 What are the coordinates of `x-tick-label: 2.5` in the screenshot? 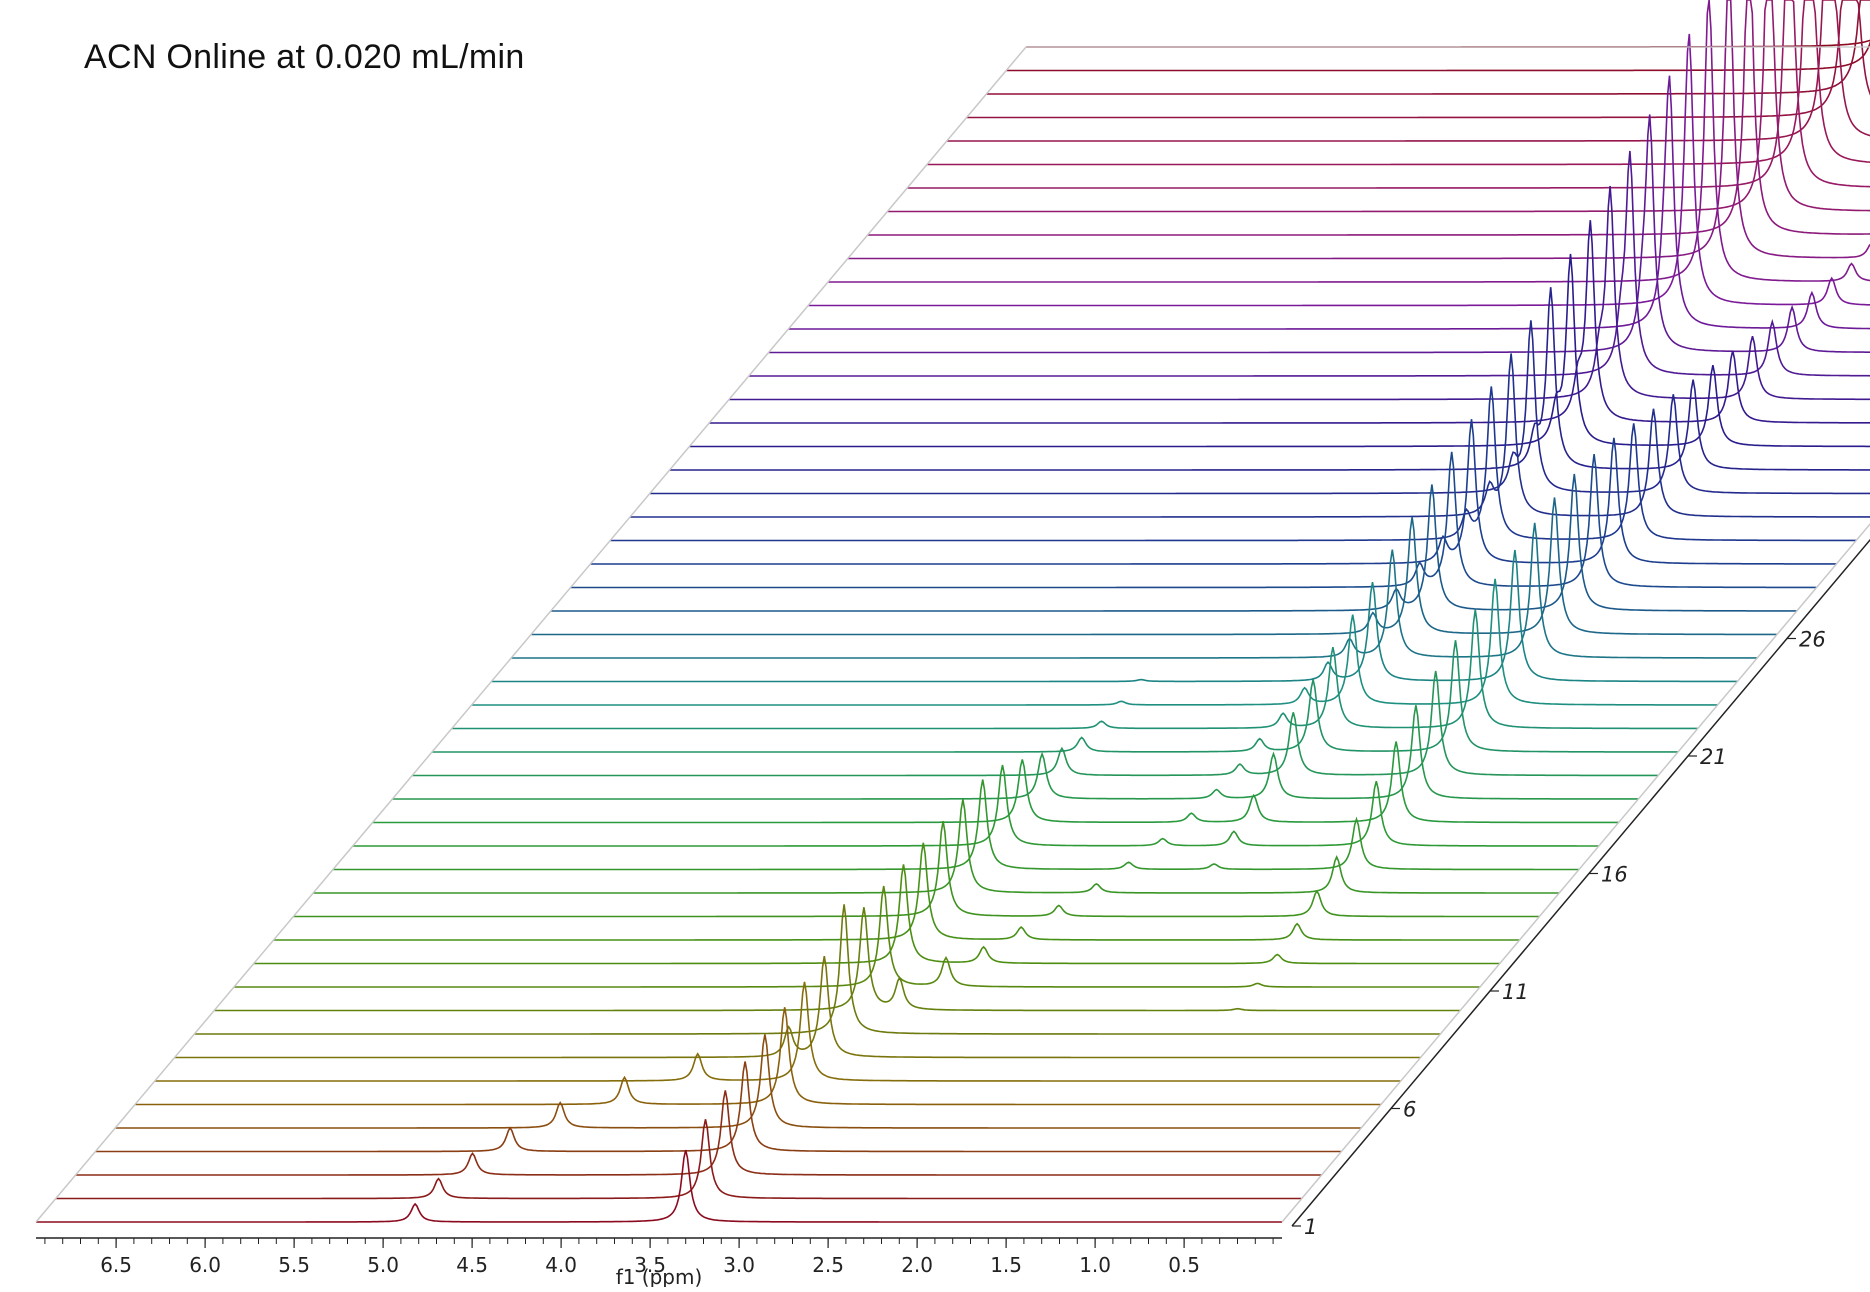 It's located at (828, 1265).